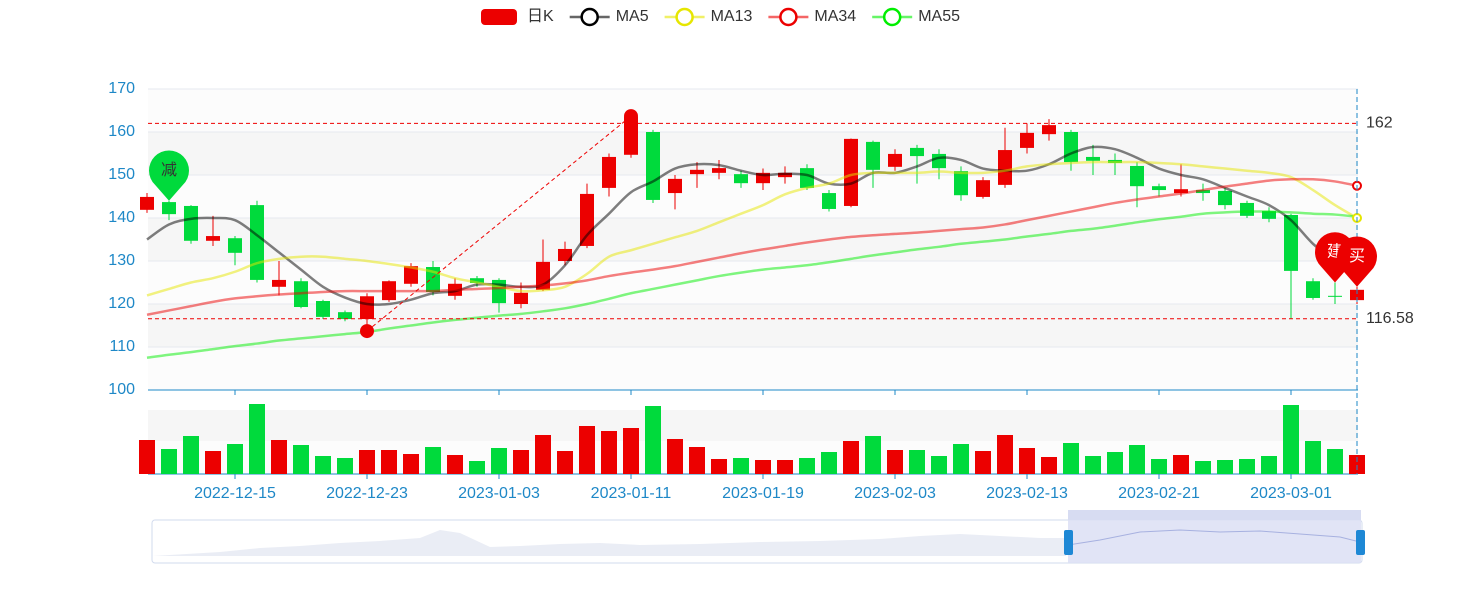  Describe the element at coordinates (895, 493) in the screenshot. I see `x-tick-label: 2023-02-03` at that location.